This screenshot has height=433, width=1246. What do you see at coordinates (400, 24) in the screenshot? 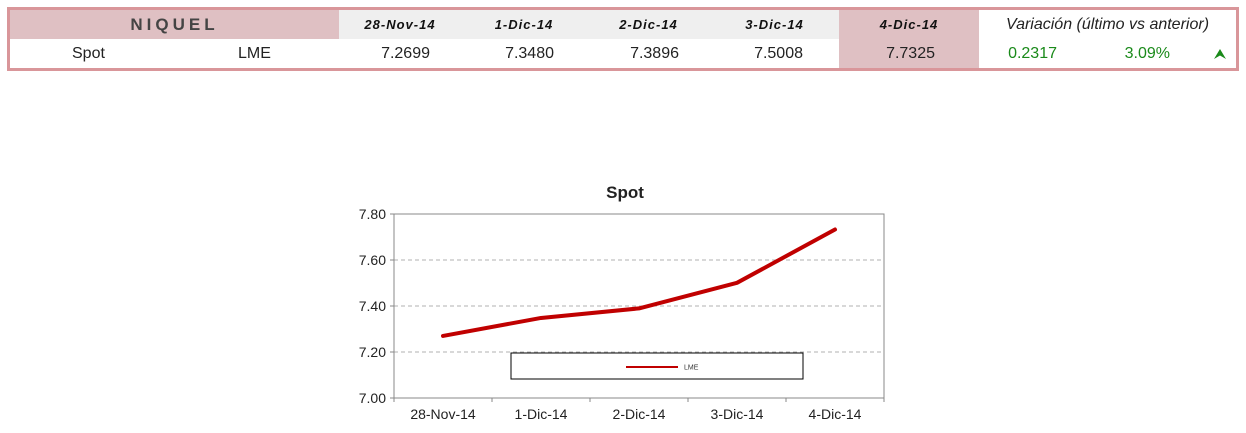
I see `date-header-1: 28-Nov-14` at bounding box center [400, 24].